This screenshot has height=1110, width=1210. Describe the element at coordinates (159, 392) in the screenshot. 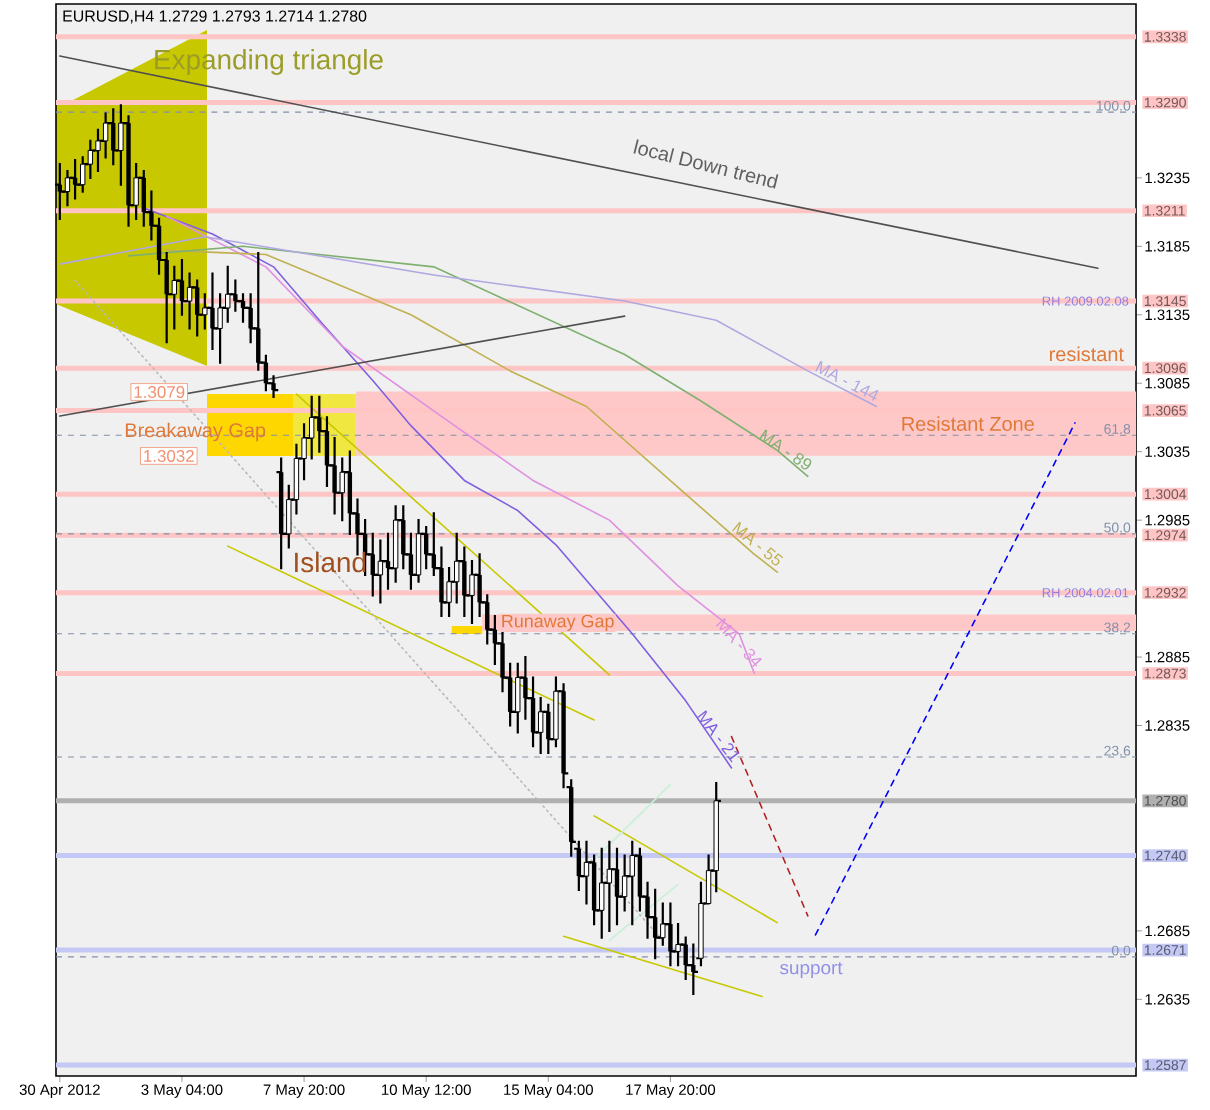

I see `annotation: 1.3079` at that location.